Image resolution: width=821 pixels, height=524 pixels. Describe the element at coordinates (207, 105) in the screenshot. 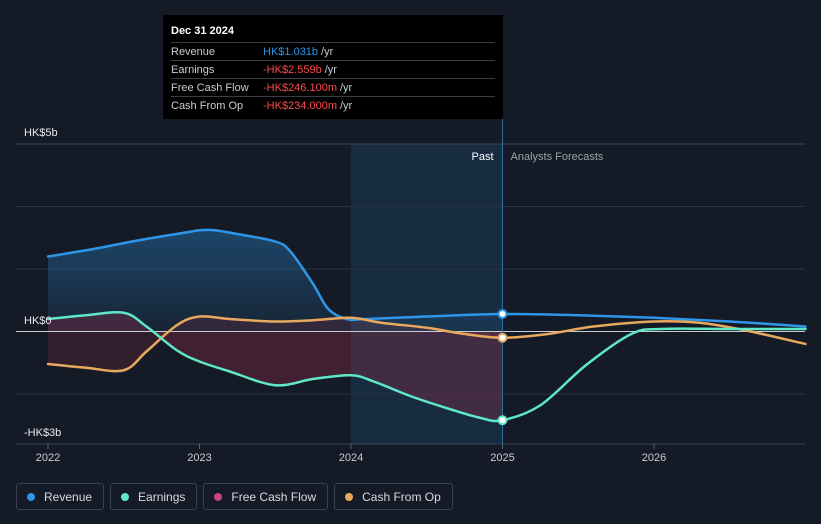

I see `tooltip-label: Cash From Op` at that location.